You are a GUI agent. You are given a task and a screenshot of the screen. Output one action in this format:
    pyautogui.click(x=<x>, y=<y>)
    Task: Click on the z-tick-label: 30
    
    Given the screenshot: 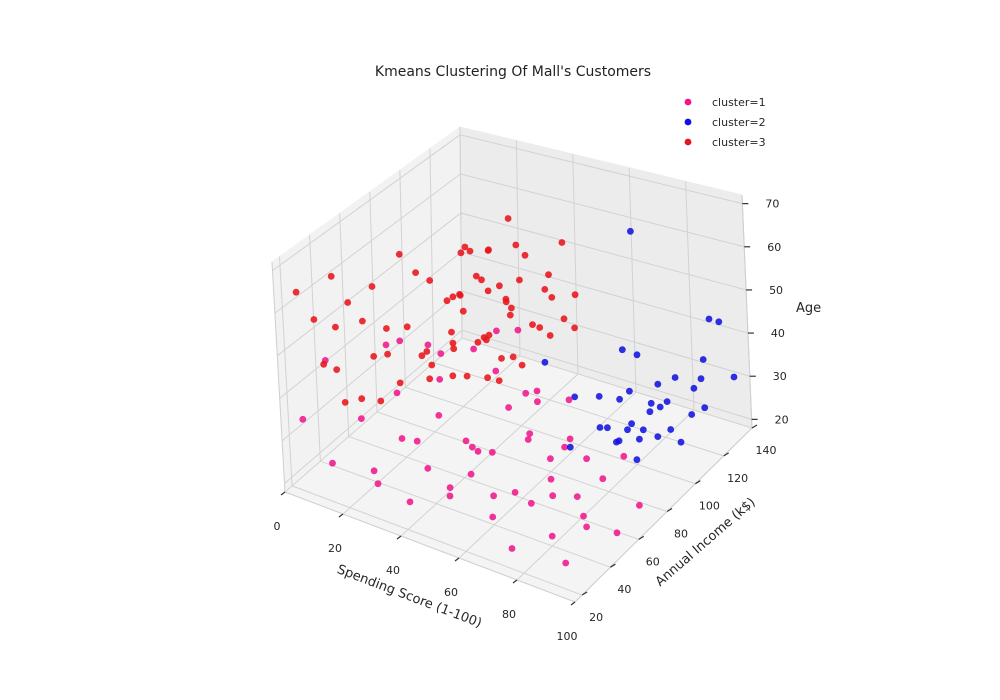 What is the action you would take?
    pyautogui.click(x=780, y=376)
    